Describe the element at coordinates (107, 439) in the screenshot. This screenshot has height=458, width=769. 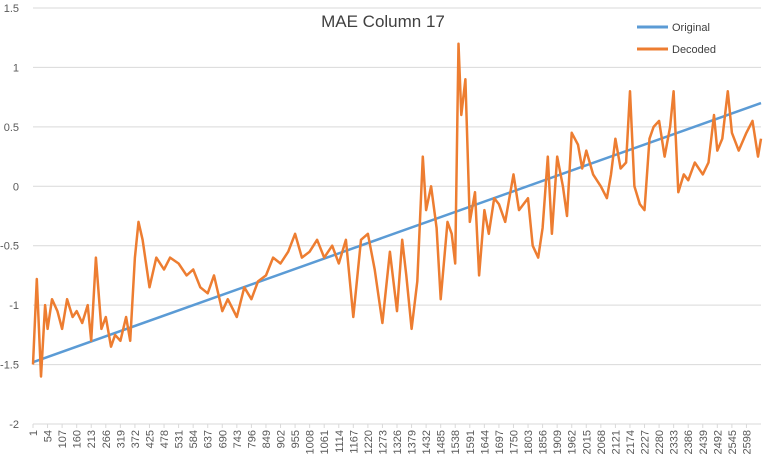
I see `x-tick-label: 266` at that location.